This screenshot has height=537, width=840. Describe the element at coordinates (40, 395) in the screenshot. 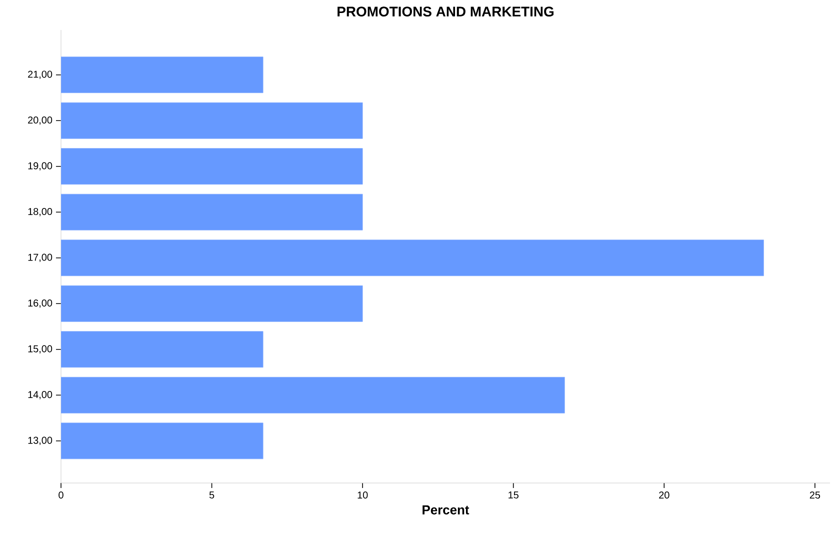

I see `y-tick-label: 14,00` at that location.